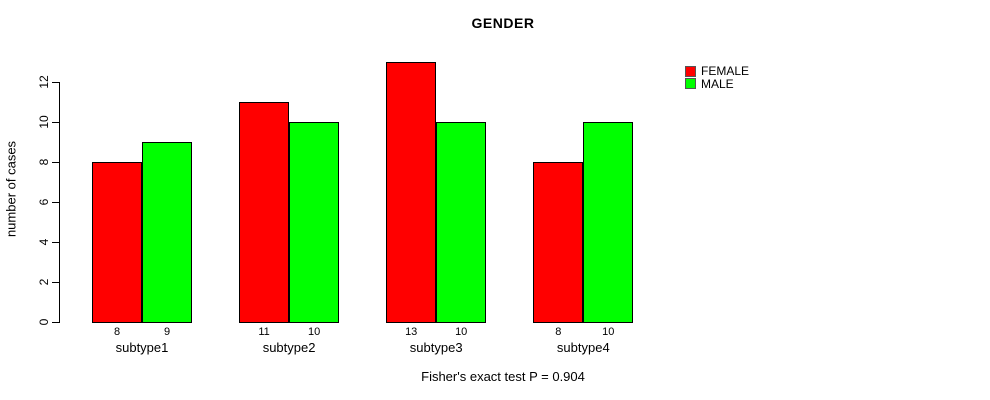 The width and height of the screenshot is (990, 400). I want to click on category-label-subtype2: subtype2, so click(289, 347).